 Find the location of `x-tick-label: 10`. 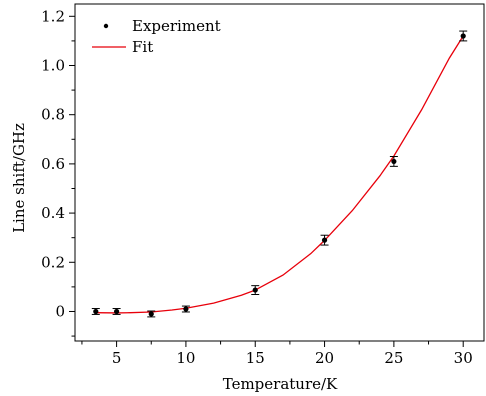

x-tick-label: 10 is located at coordinates (185, 358).